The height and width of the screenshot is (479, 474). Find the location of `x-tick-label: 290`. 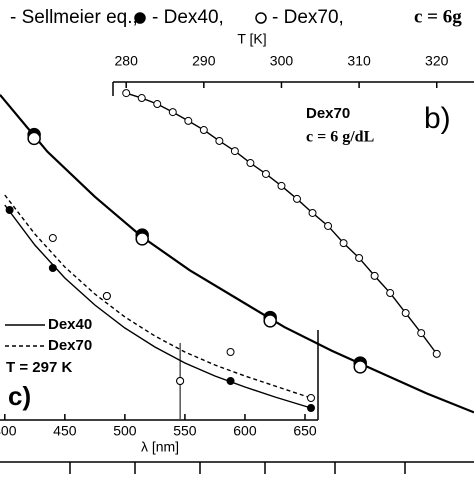

x-tick-label: 290 is located at coordinates (204, 61).